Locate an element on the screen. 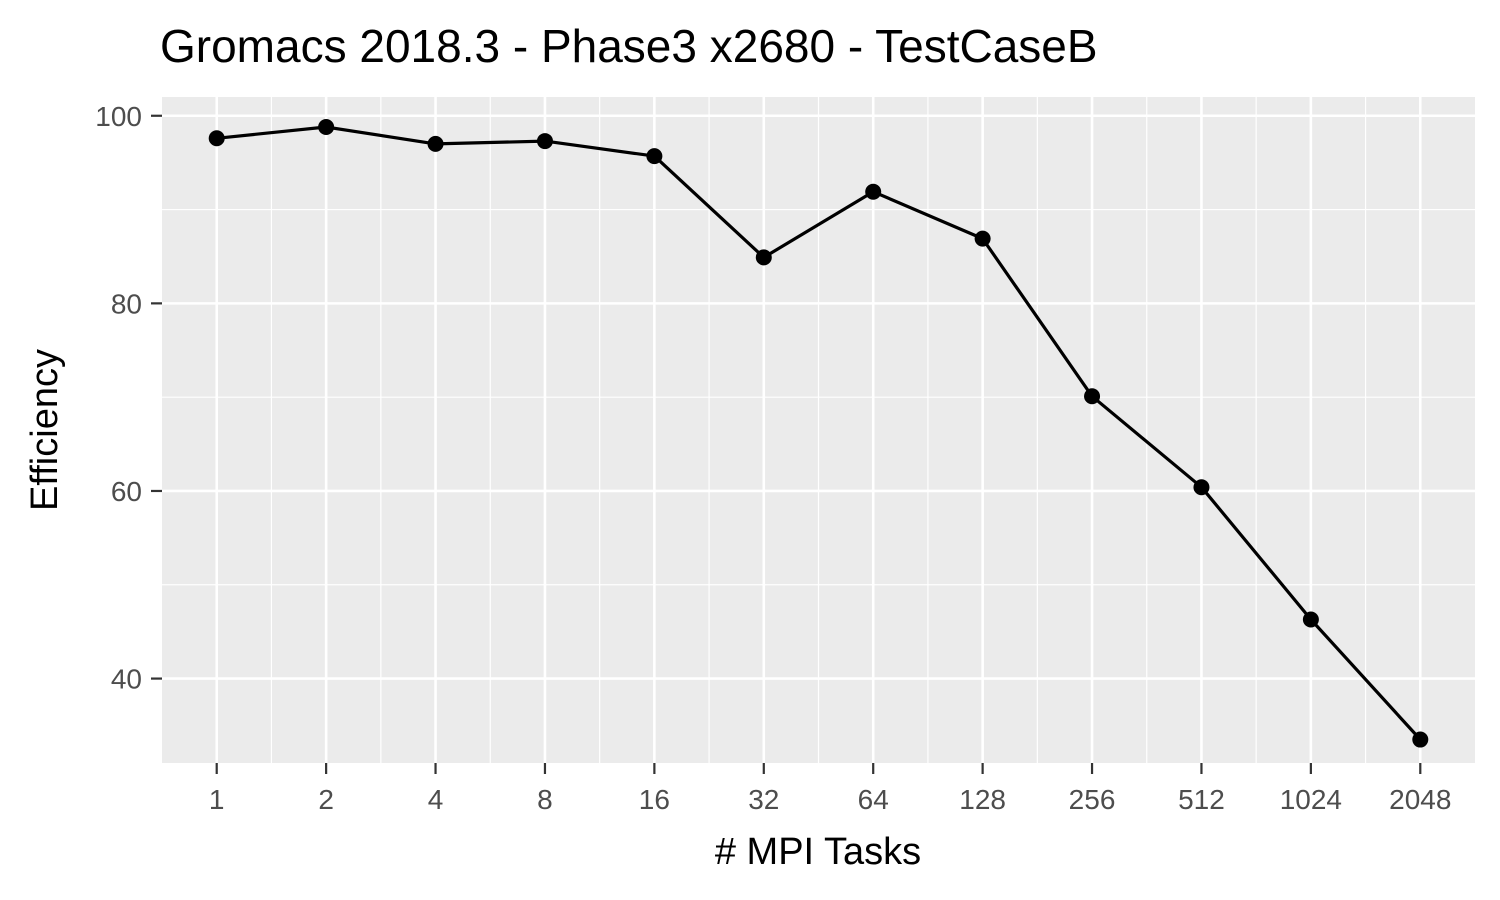 The width and height of the screenshot is (1500, 900). y-axis-title: Efficiency is located at coordinates (45, 430).